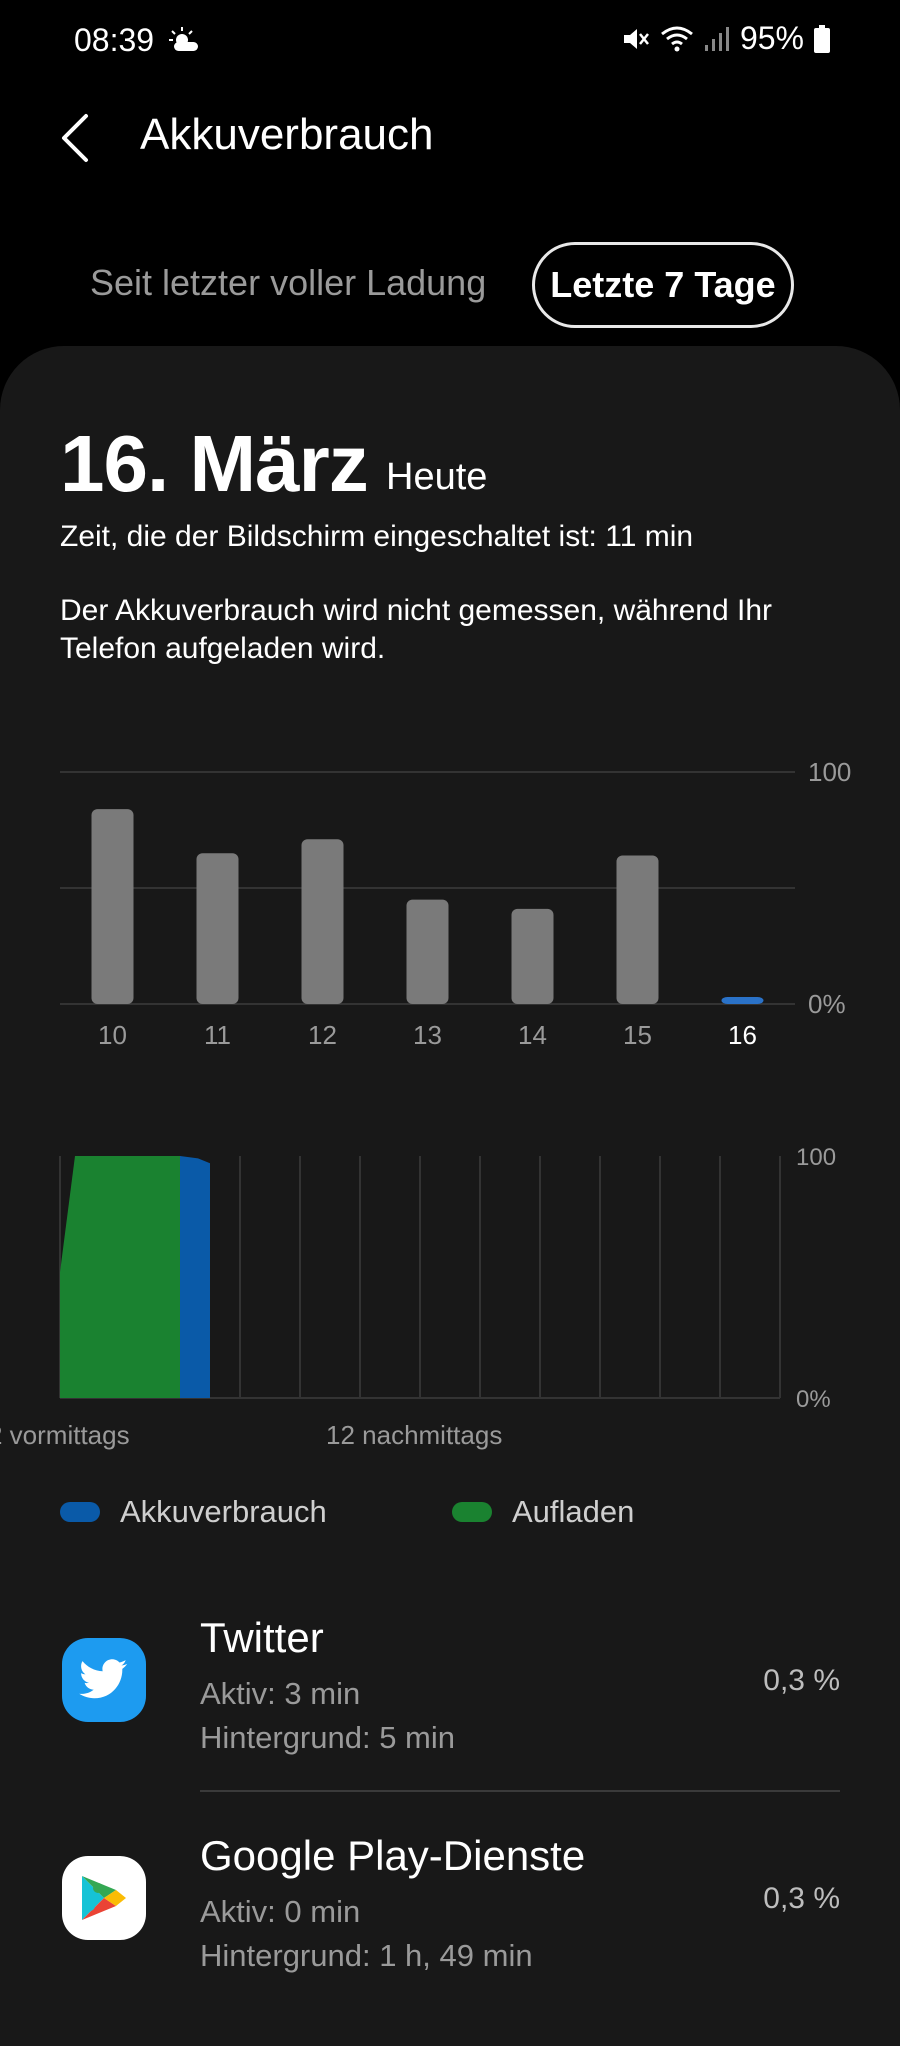 The image size is (900, 2046). Describe the element at coordinates (573, 1511) in the screenshot. I see `legend-charging-label: Aufladen` at that location.